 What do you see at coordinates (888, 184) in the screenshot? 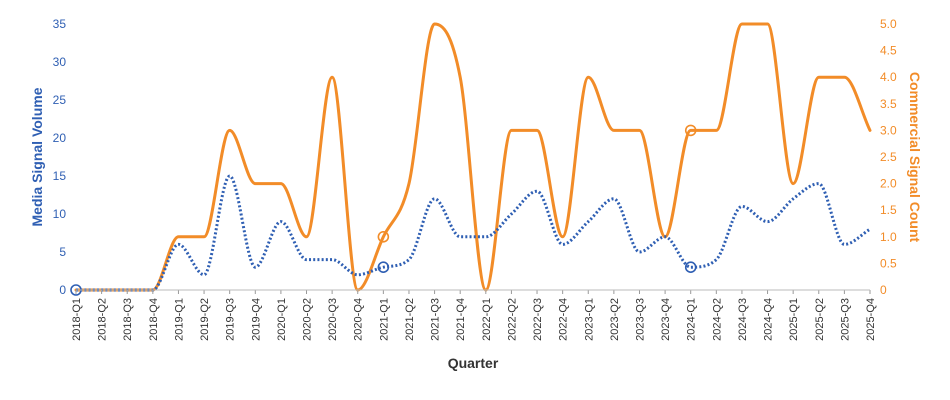
I see `y-right-tick-label: 2.0` at bounding box center [888, 184].